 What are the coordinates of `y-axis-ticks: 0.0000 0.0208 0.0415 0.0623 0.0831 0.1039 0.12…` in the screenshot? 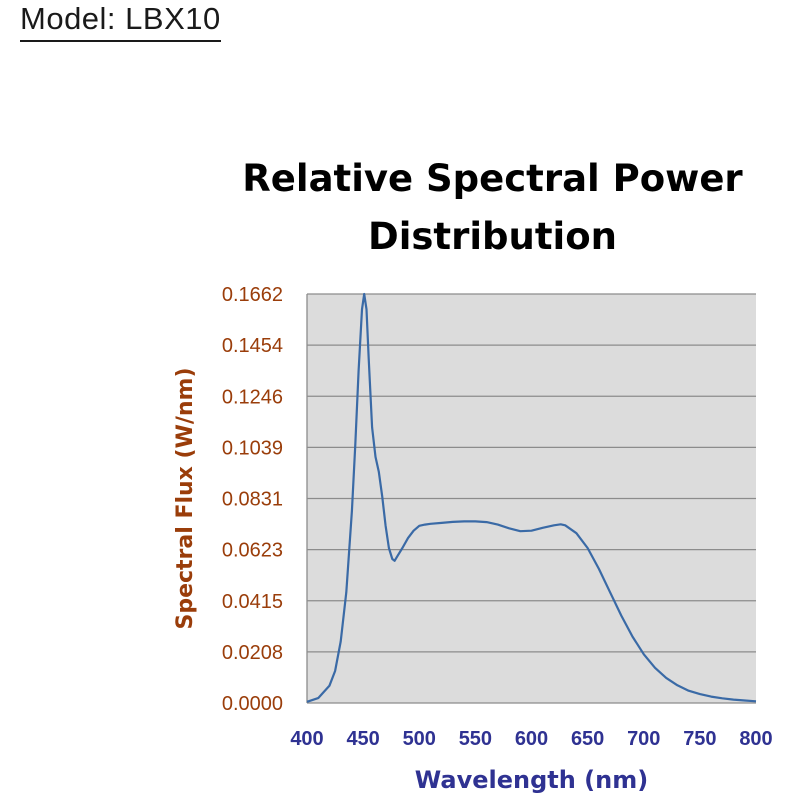 It's located at (252, 499).